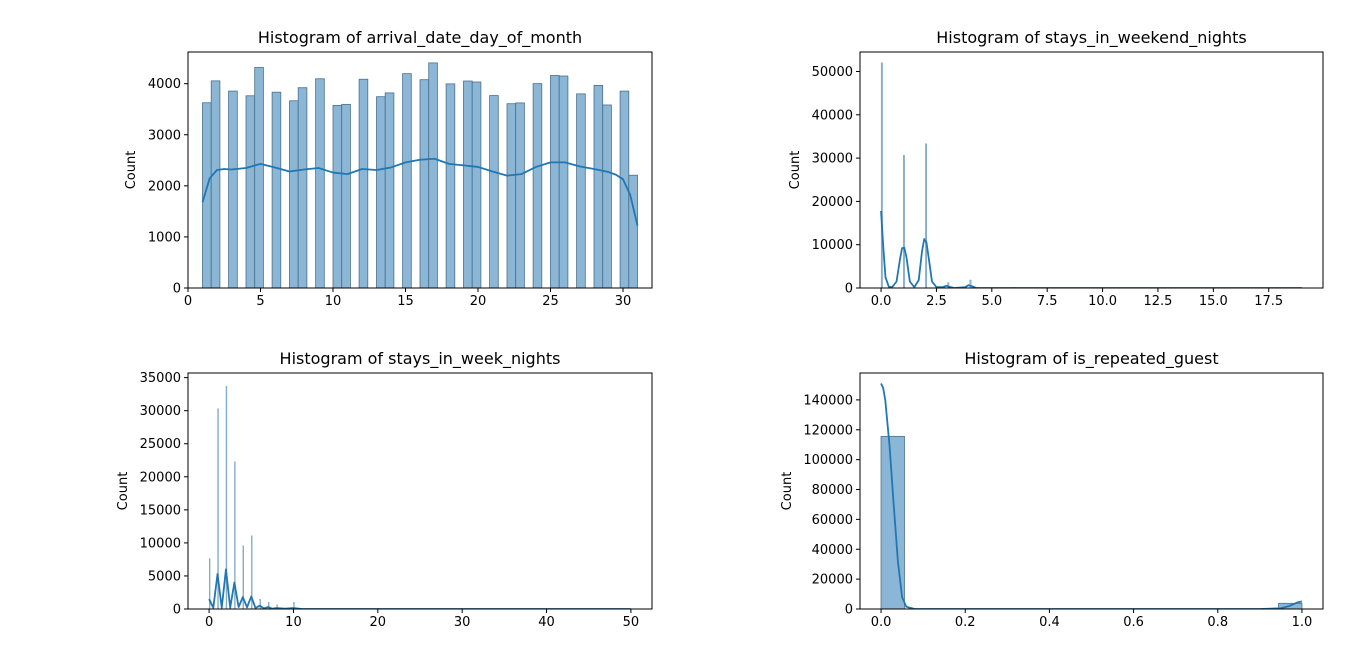 The image size is (1366, 663). What do you see at coordinates (164, 237) in the screenshot?
I see `y-tick-label: 1000` at bounding box center [164, 237].